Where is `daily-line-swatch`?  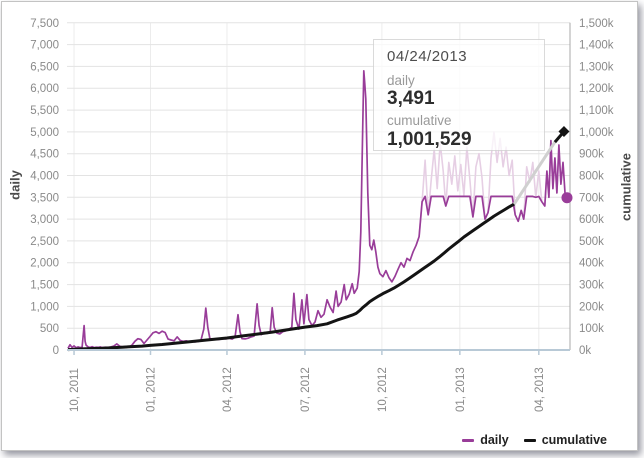 daily-line-swatch is located at coordinates (468, 440).